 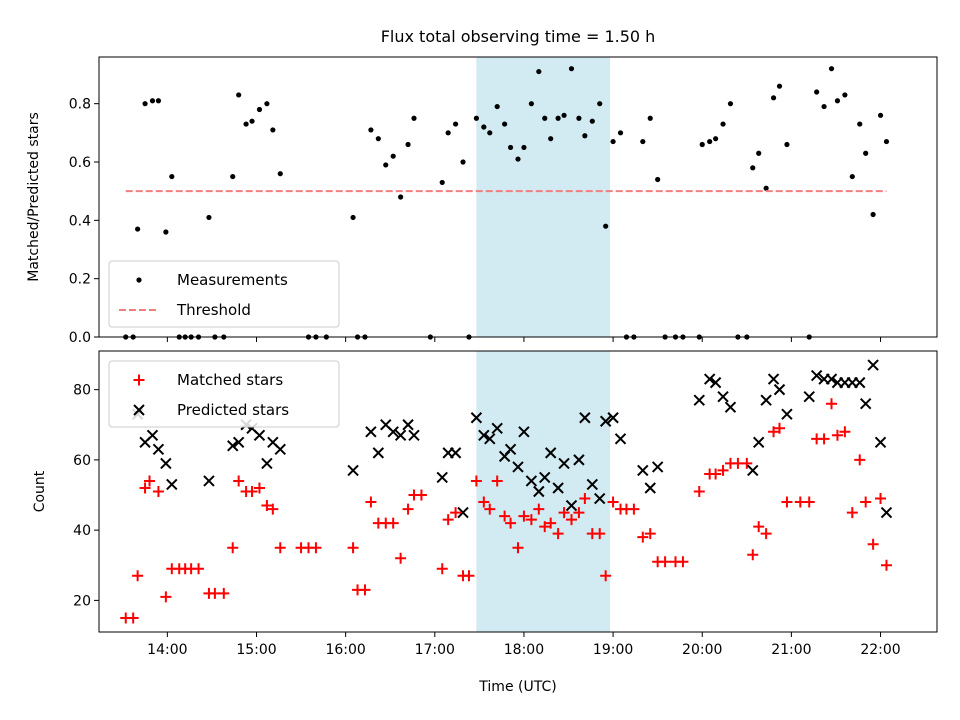 I want to click on legend-label: Predicted stars, so click(x=233, y=410).